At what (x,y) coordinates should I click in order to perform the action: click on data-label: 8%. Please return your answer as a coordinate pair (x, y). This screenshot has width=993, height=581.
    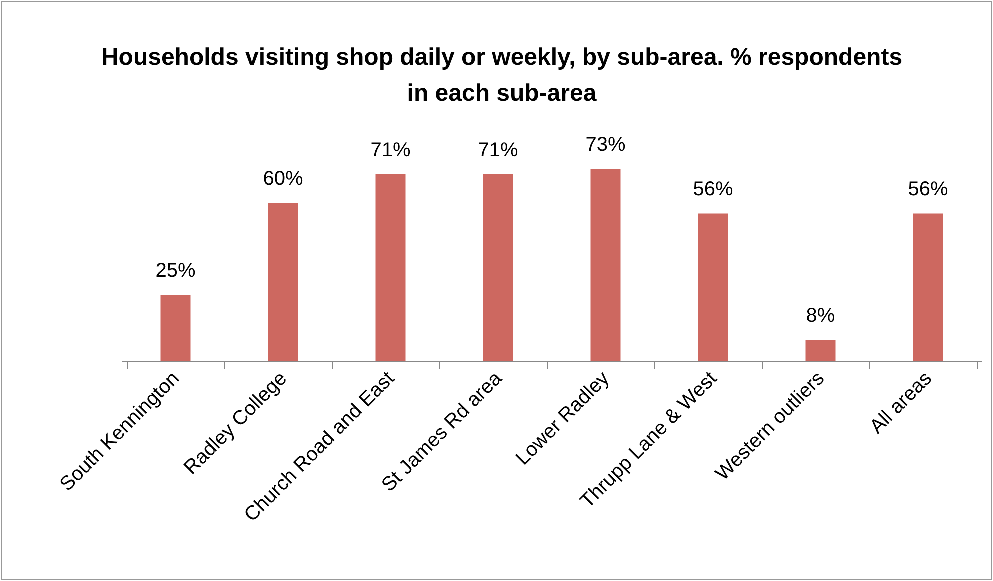
    Looking at the image, I should click on (821, 315).